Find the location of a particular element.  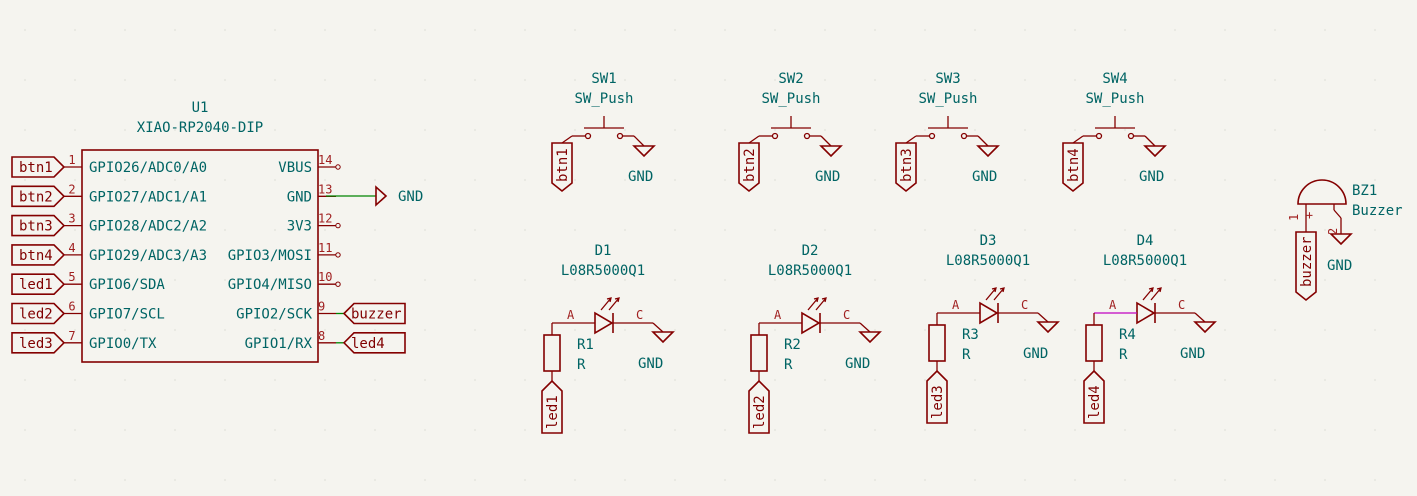

switch-sw1: SW1 SW_Push GND btn1 is located at coordinates (603, 132).